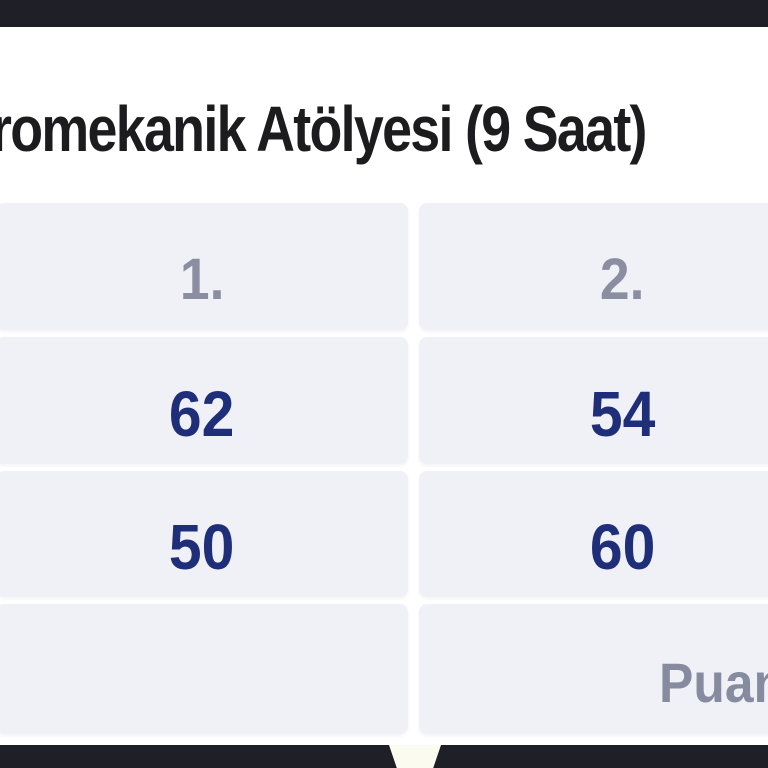 Image resolution: width=768 pixels, height=768 pixels. Describe the element at coordinates (202, 547) in the screenshot. I see `score-value: 50` at that location.